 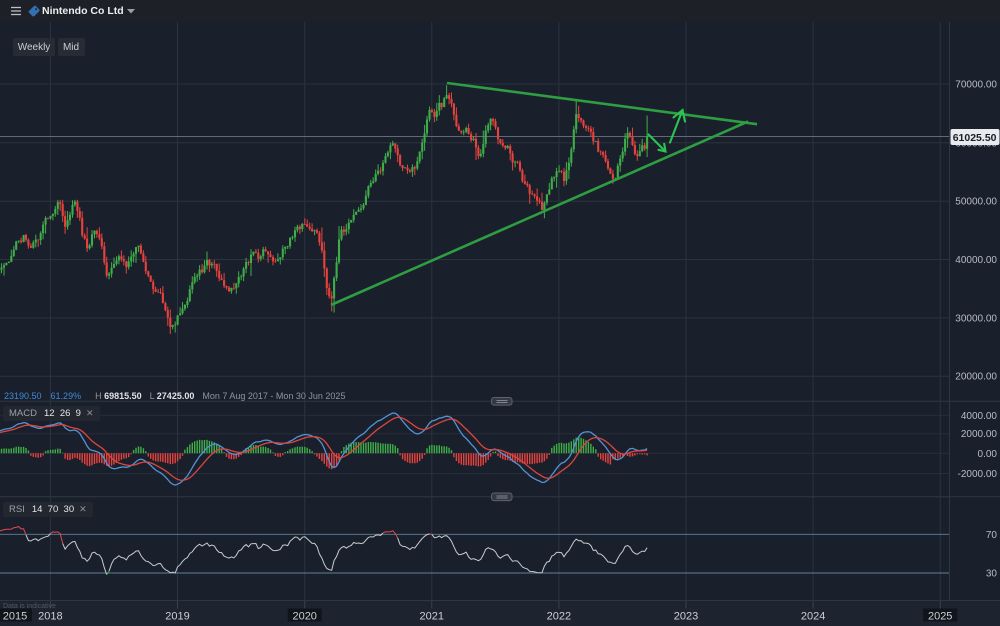 I want to click on svg-text: 2018, so click(x=50, y=617).